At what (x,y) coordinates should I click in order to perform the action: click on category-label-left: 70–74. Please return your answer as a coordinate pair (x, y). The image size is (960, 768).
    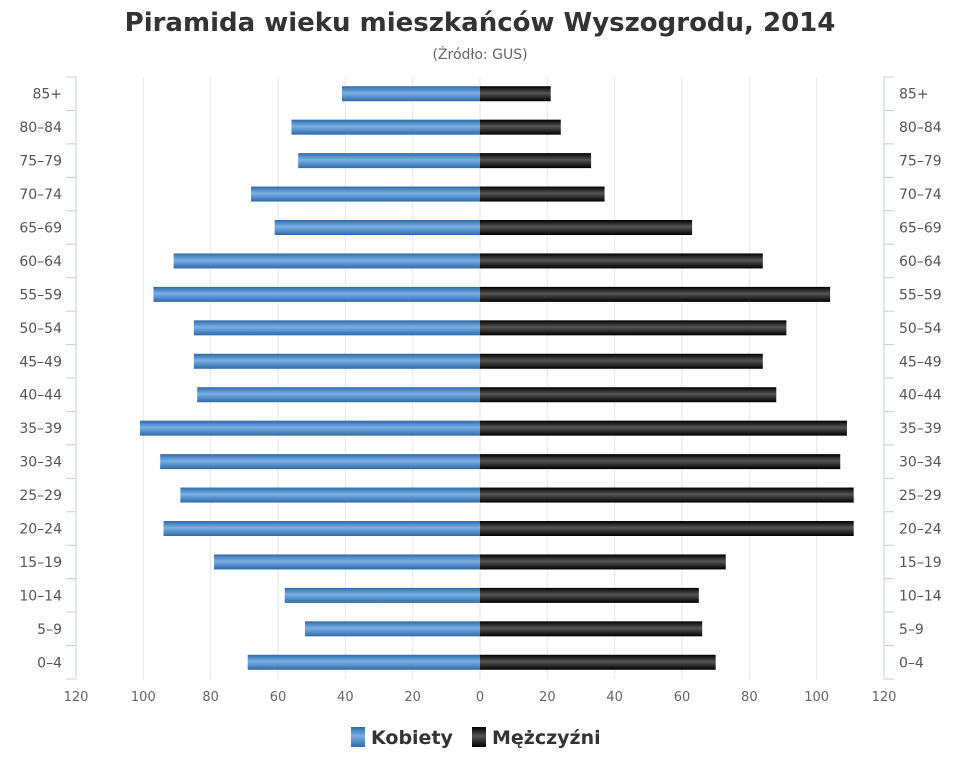
    Looking at the image, I should click on (40, 195).